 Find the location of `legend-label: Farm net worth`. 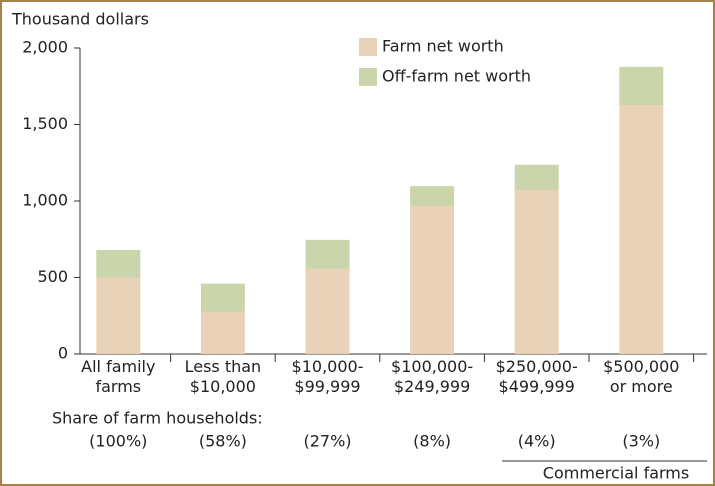

legend-label: Farm net worth is located at coordinates (443, 46).